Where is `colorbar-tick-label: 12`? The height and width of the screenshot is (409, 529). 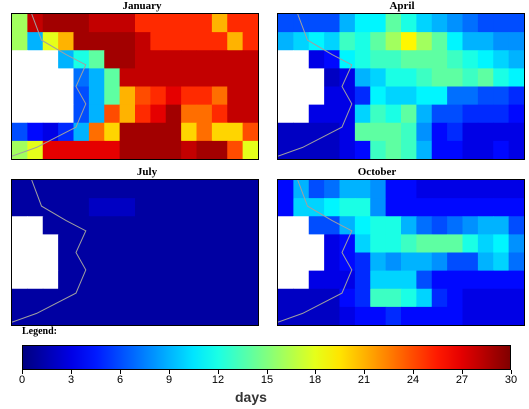
colorbar-tick-label: 12 is located at coordinates (218, 380).